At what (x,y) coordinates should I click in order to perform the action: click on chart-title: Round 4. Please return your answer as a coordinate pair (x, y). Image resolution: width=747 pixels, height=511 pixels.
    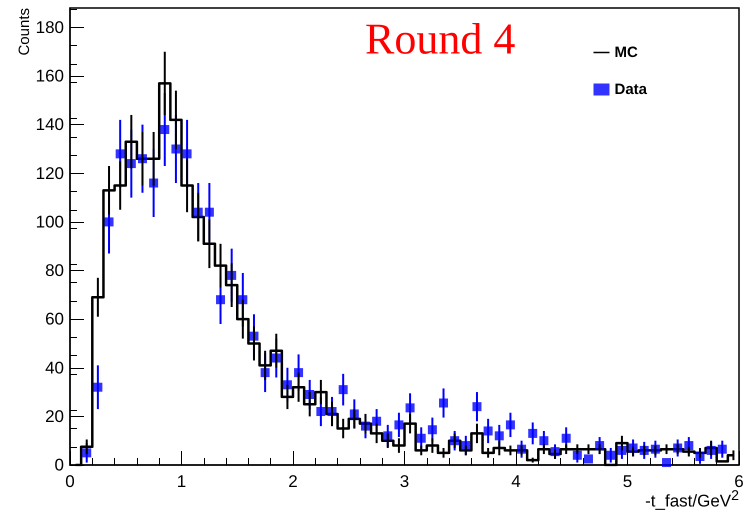
    Looking at the image, I should click on (440, 39).